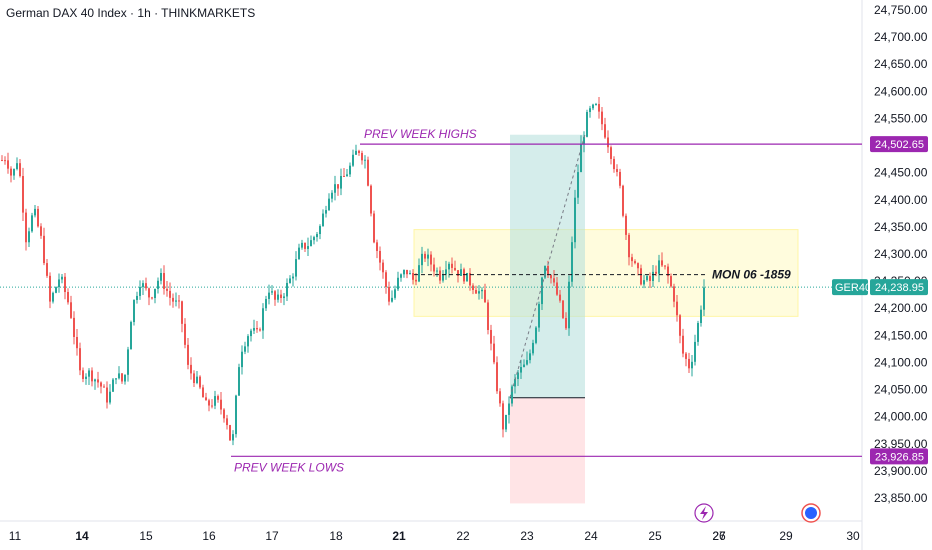 This screenshot has width=932, height=550. Describe the element at coordinates (272, 536) in the screenshot. I see `x-tick-label: 17` at that location.